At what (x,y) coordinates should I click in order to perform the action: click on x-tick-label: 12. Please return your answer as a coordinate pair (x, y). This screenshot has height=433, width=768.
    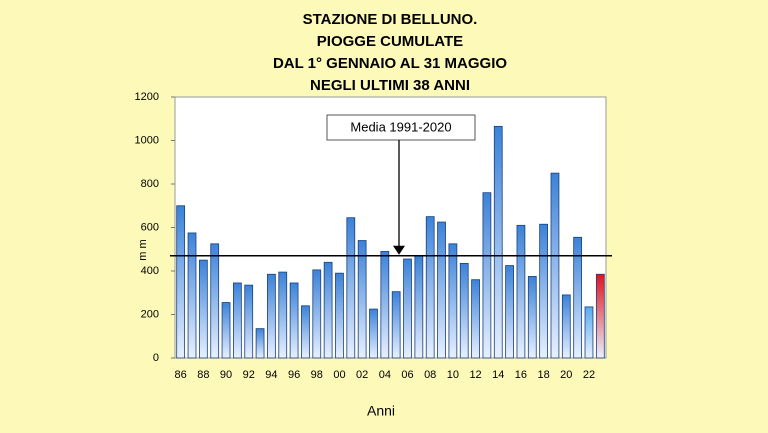
    Looking at the image, I should click on (475, 375).